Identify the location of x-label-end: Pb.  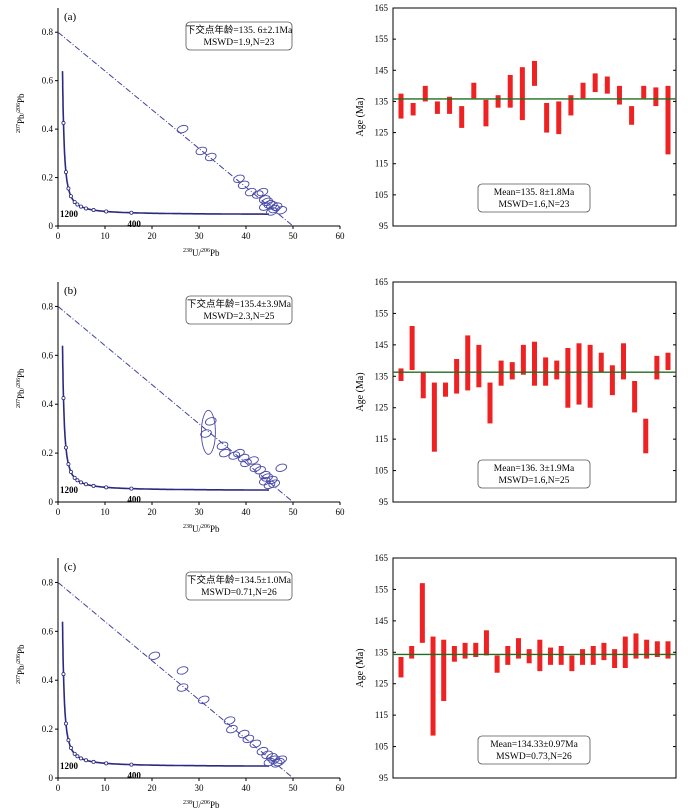
(215, 529).